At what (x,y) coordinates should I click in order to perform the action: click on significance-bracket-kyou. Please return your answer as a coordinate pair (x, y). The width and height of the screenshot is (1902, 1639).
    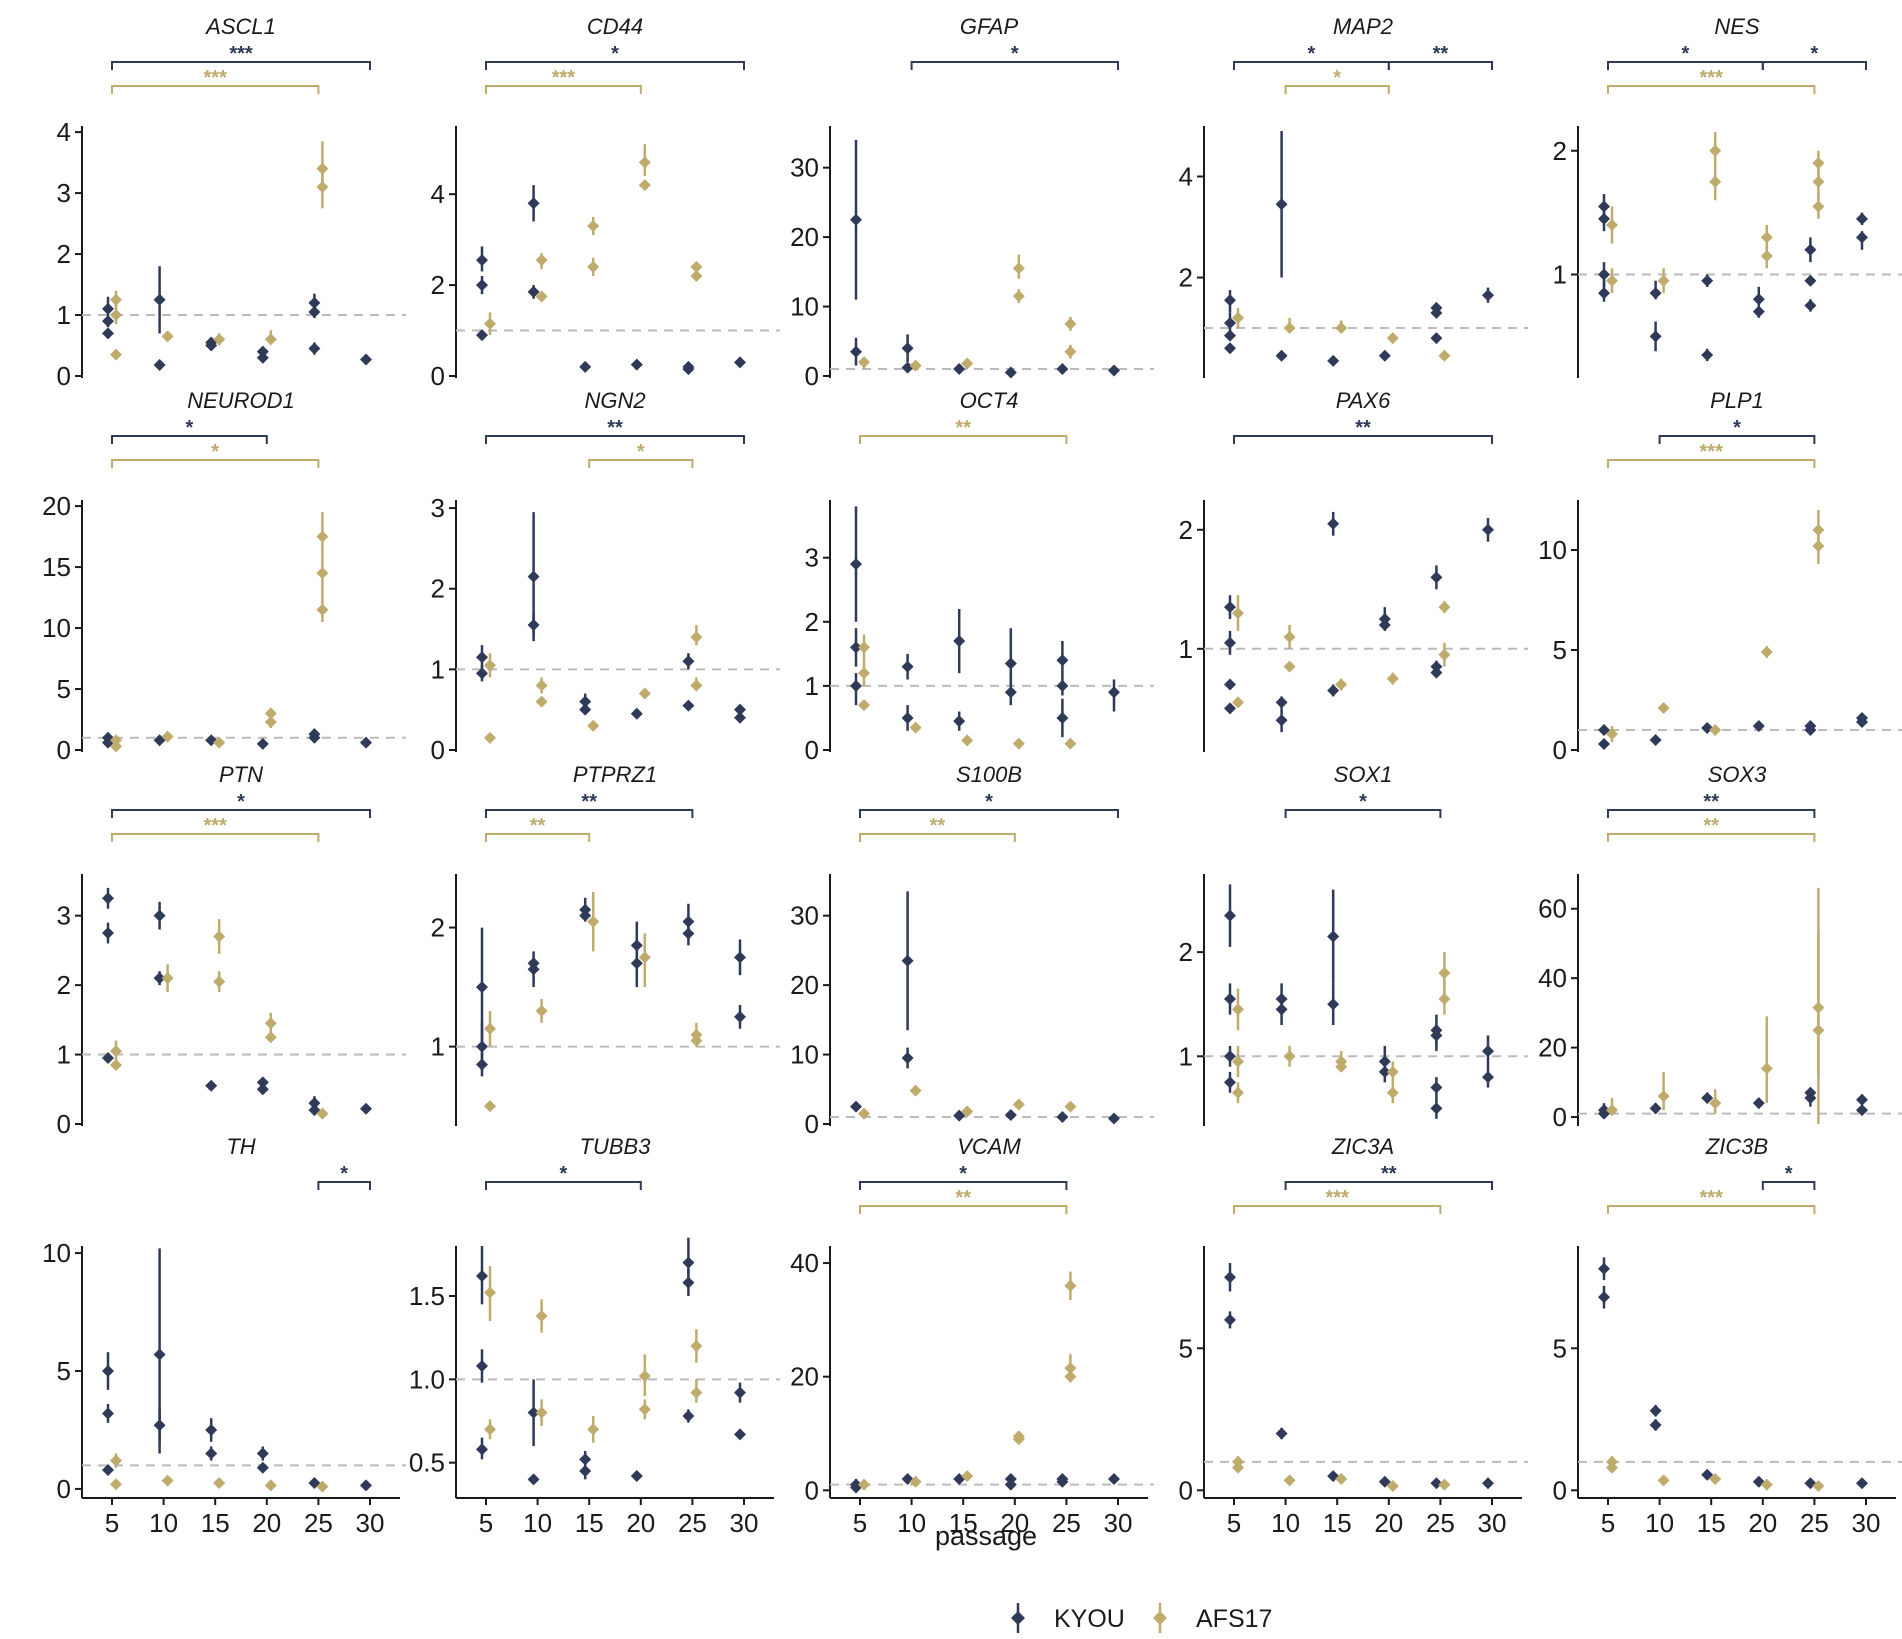
    Looking at the image, I should click on (589, 813).